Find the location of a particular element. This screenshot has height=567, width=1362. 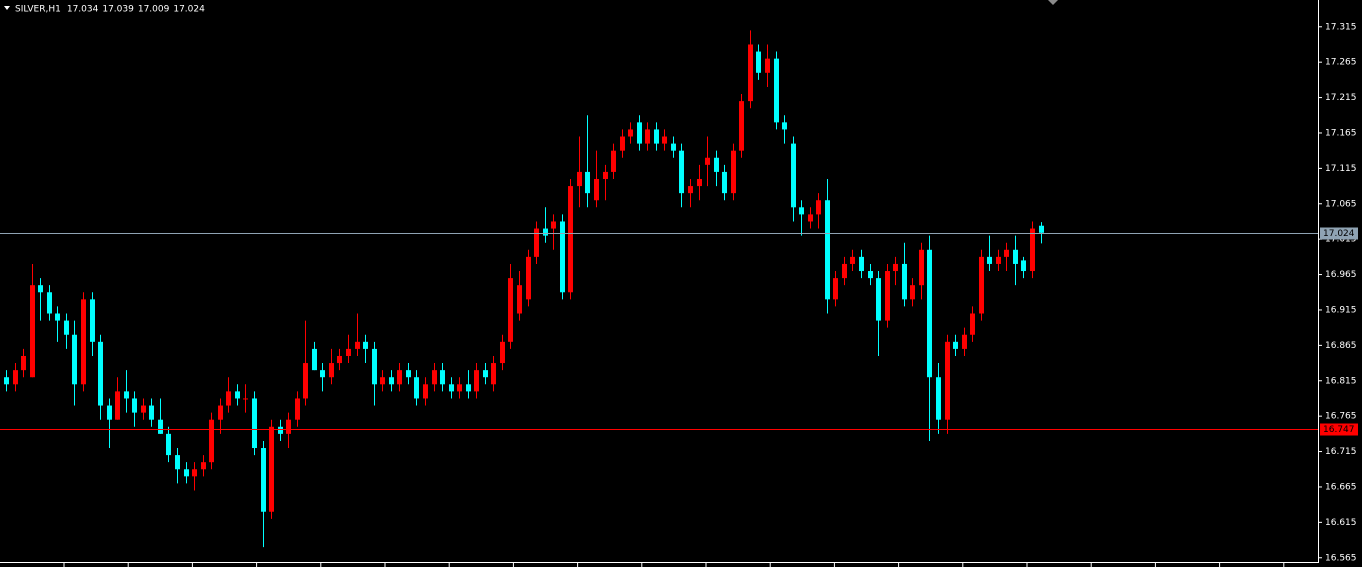

shift-marker is located at coordinates (1053, 2).